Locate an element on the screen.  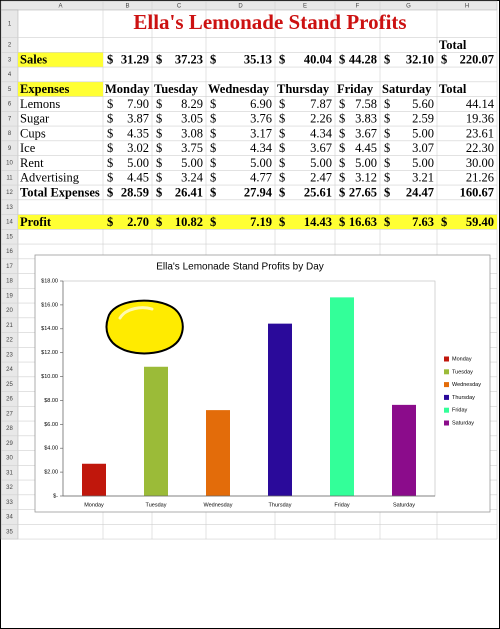
lemon-shine is located at coordinates (136, 313).